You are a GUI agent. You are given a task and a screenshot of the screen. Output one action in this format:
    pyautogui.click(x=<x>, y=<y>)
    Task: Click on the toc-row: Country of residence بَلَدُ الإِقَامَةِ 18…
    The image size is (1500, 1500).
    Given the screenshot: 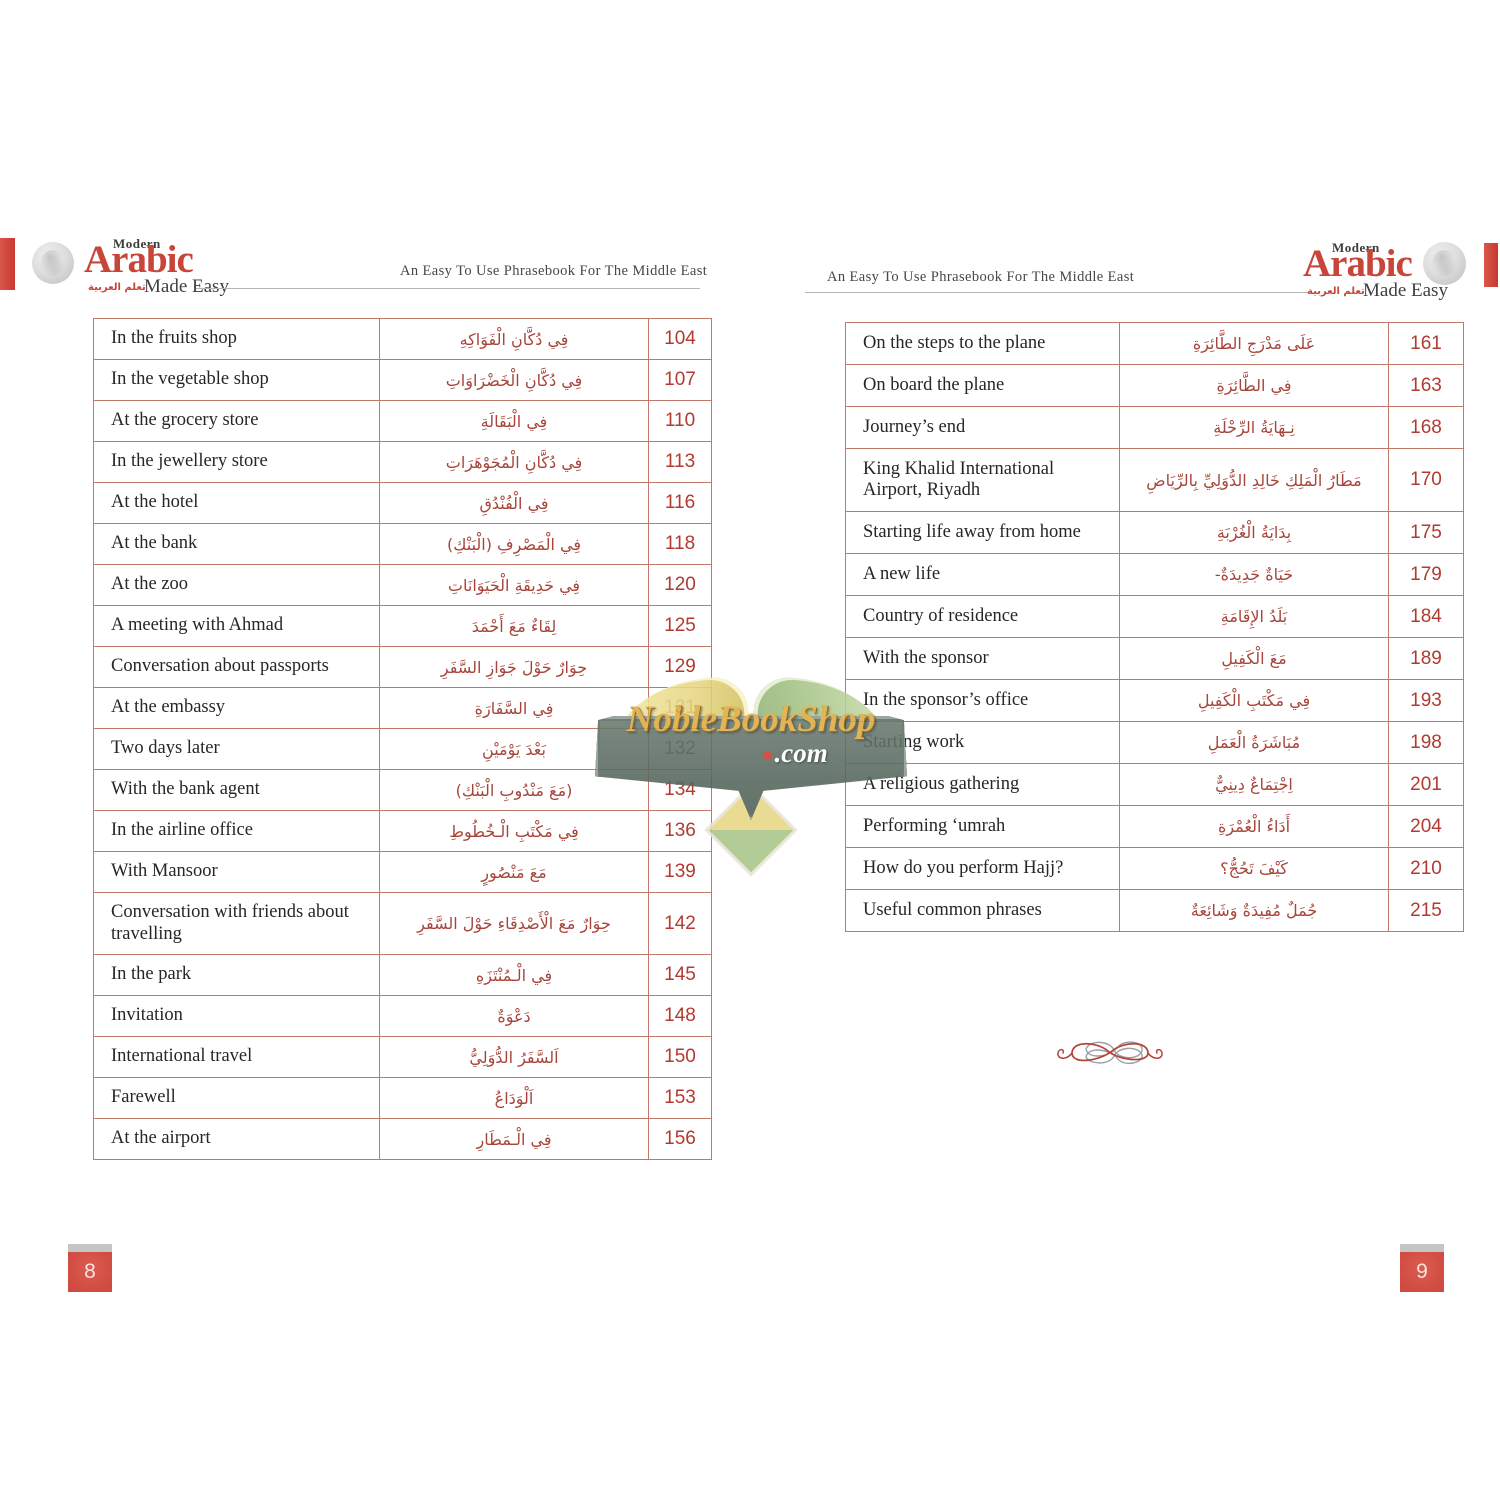 What is the action you would take?
    pyautogui.click(x=1154, y=616)
    